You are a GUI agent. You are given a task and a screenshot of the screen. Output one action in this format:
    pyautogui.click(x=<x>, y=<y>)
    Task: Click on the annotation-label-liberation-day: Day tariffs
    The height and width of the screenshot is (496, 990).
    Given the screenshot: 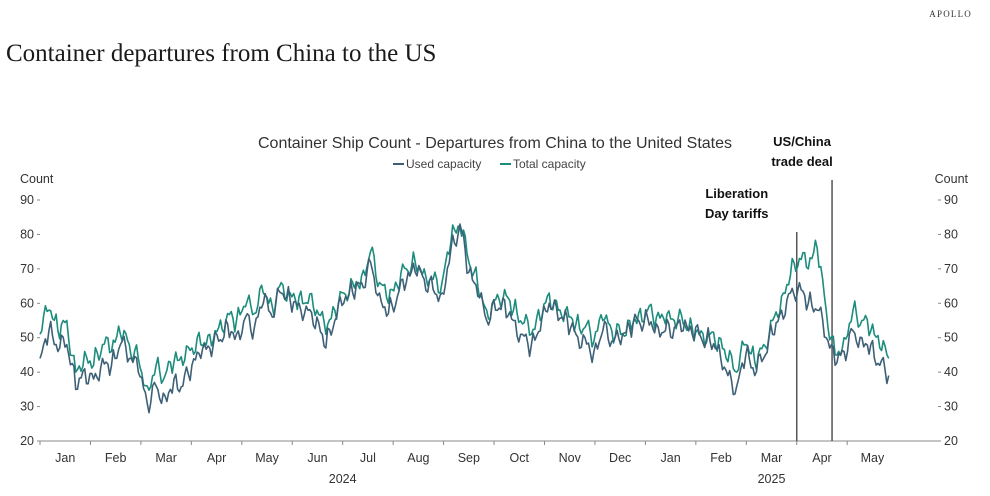 What is the action you would take?
    pyautogui.click(x=737, y=213)
    